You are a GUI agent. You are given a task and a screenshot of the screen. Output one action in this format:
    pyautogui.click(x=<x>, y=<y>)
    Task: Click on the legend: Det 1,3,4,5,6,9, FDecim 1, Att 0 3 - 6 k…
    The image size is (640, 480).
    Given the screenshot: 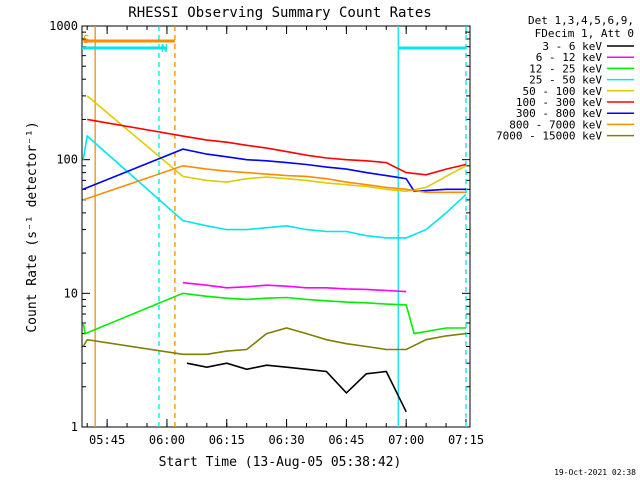 What is the action you would take?
    pyautogui.click(x=565, y=78)
    